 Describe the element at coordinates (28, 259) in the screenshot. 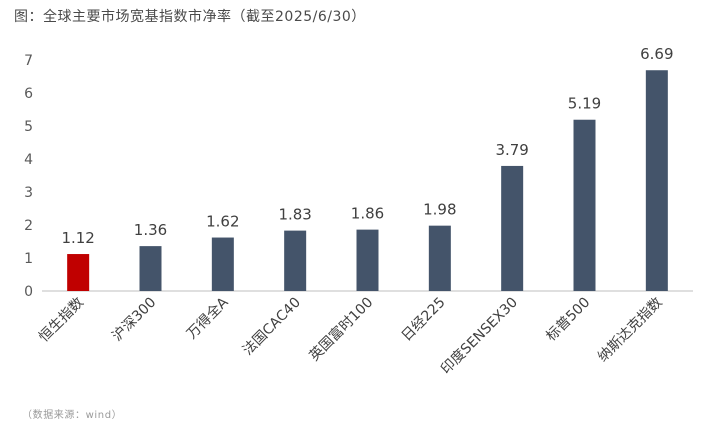

I see `y-tick-label: 1` at that location.